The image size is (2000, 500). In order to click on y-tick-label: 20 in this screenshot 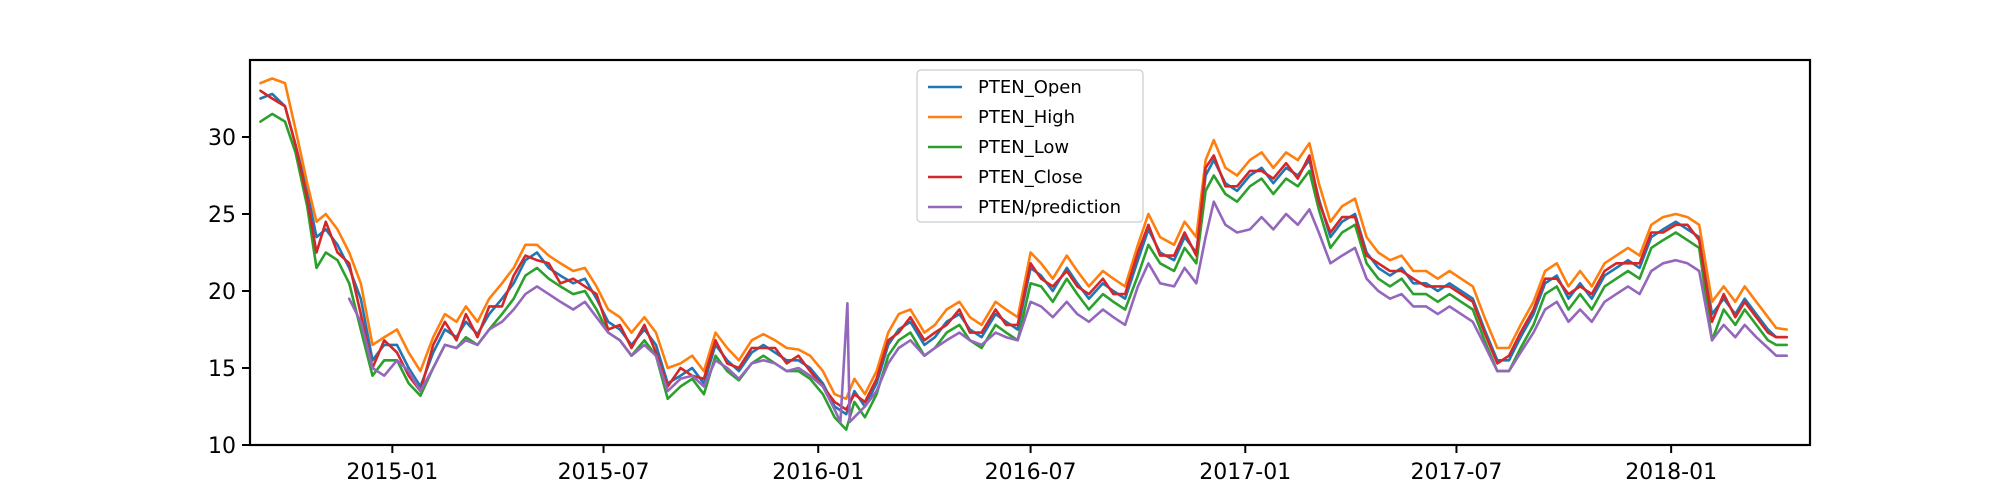, I will do `click(222, 292)`.